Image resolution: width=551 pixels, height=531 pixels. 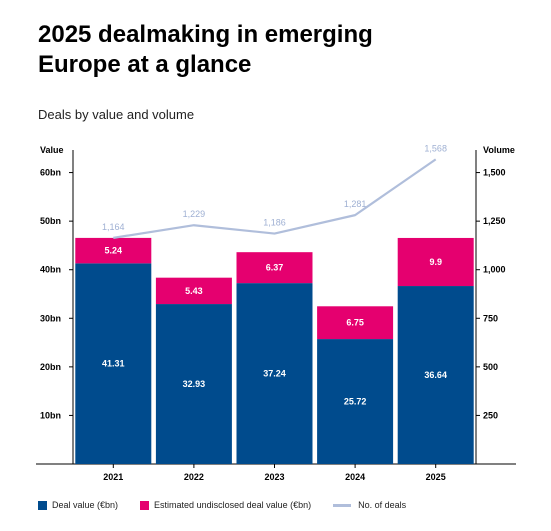 What do you see at coordinates (490, 318) in the screenshot?
I see `y-right-tick-label: 750` at bounding box center [490, 318].